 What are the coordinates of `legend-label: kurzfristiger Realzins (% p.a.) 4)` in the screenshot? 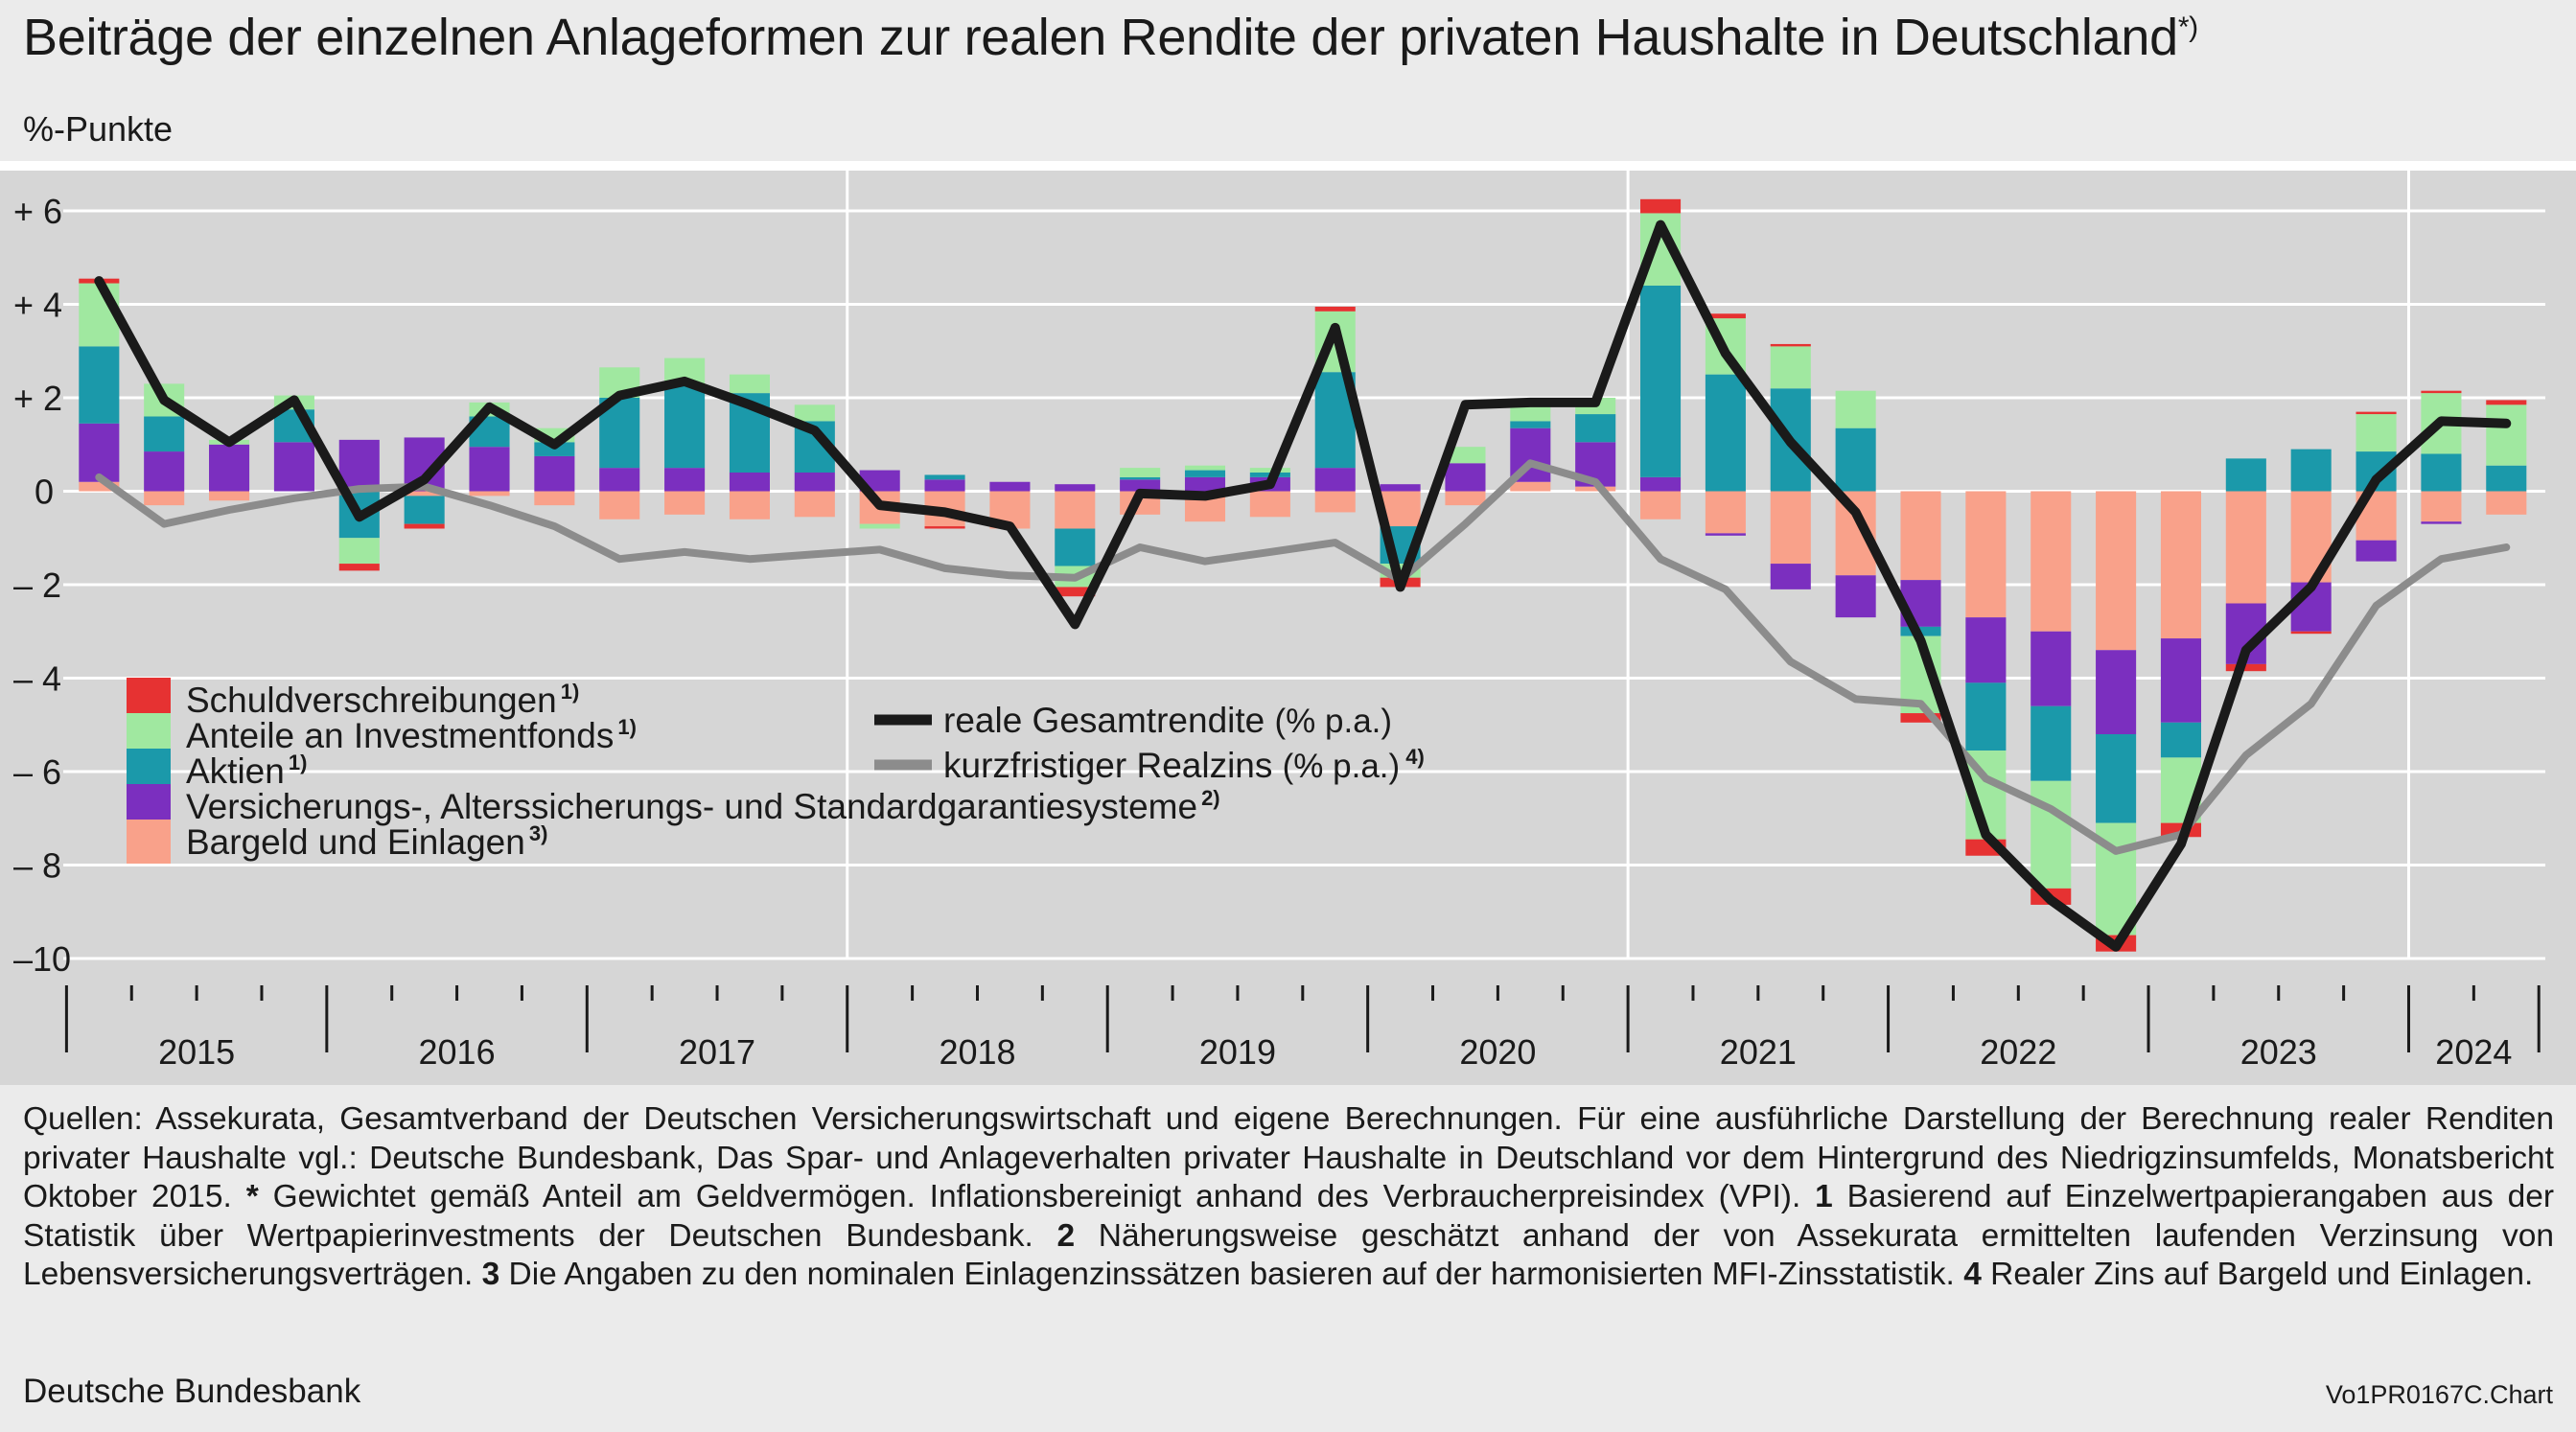 It's located at (1184, 765).